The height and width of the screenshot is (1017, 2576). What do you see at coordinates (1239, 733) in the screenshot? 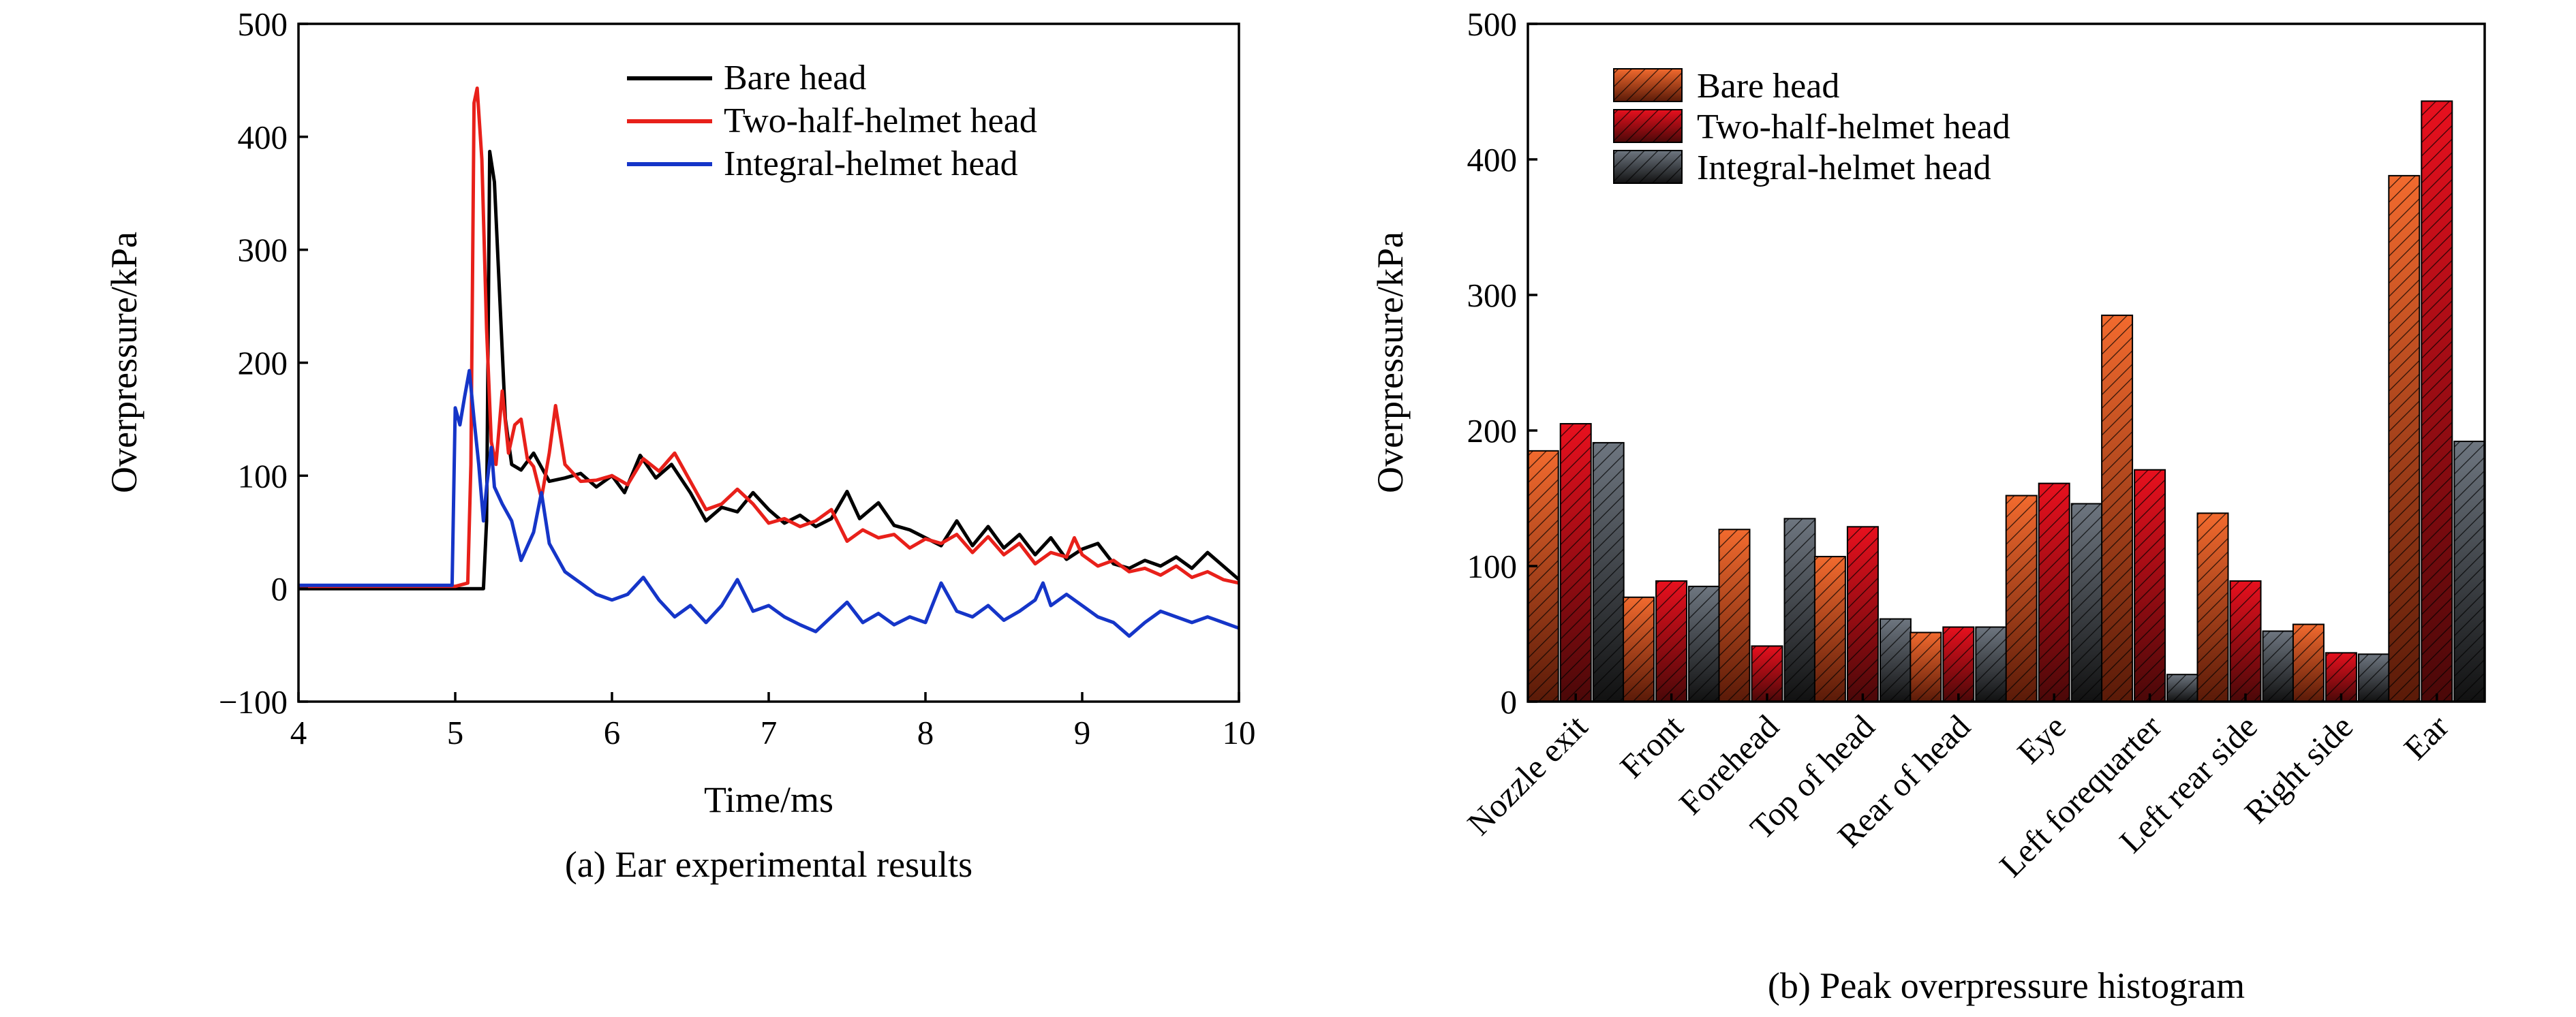
I see `x-tick-label: 10` at bounding box center [1239, 733].